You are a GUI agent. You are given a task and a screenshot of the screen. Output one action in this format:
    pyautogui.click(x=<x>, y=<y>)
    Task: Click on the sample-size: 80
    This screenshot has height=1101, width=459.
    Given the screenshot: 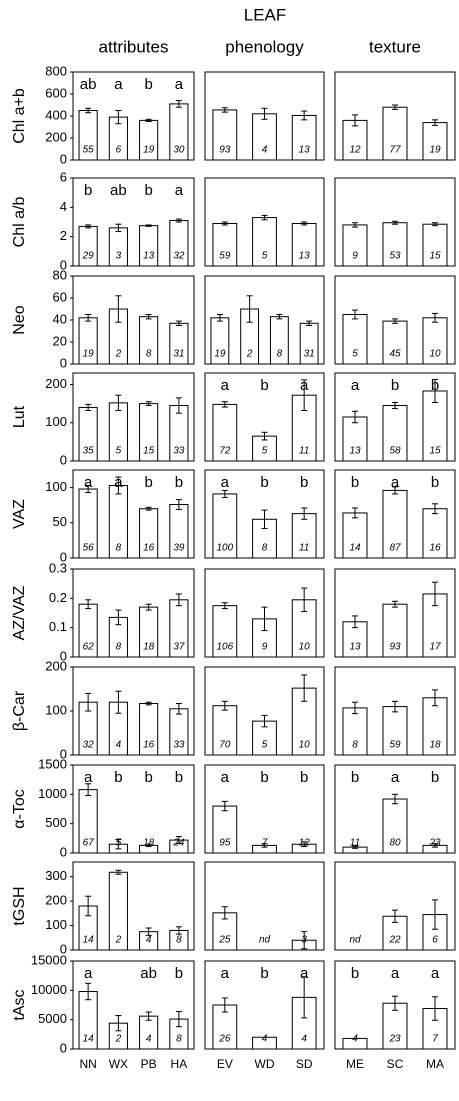 What is the action you would take?
    pyautogui.click(x=395, y=843)
    